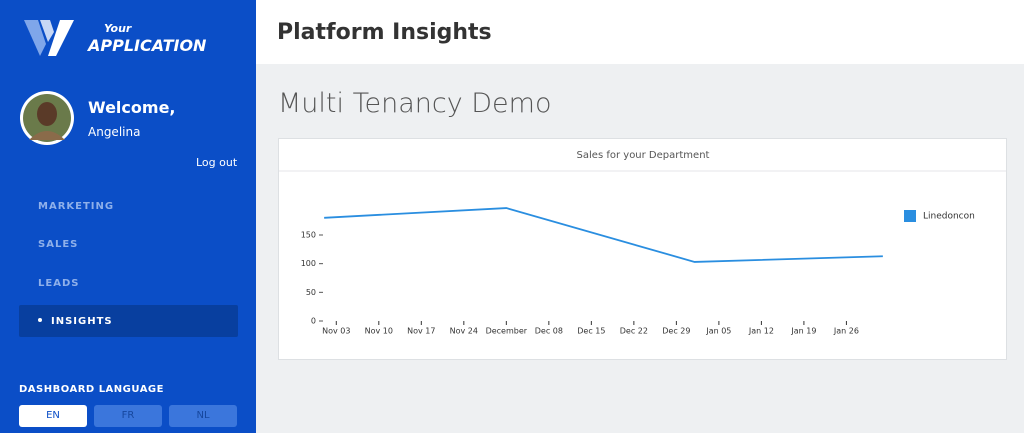  What do you see at coordinates (421, 331) in the screenshot?
I see `x-tick-label: Nov 17` at bounding box center [421, 331].